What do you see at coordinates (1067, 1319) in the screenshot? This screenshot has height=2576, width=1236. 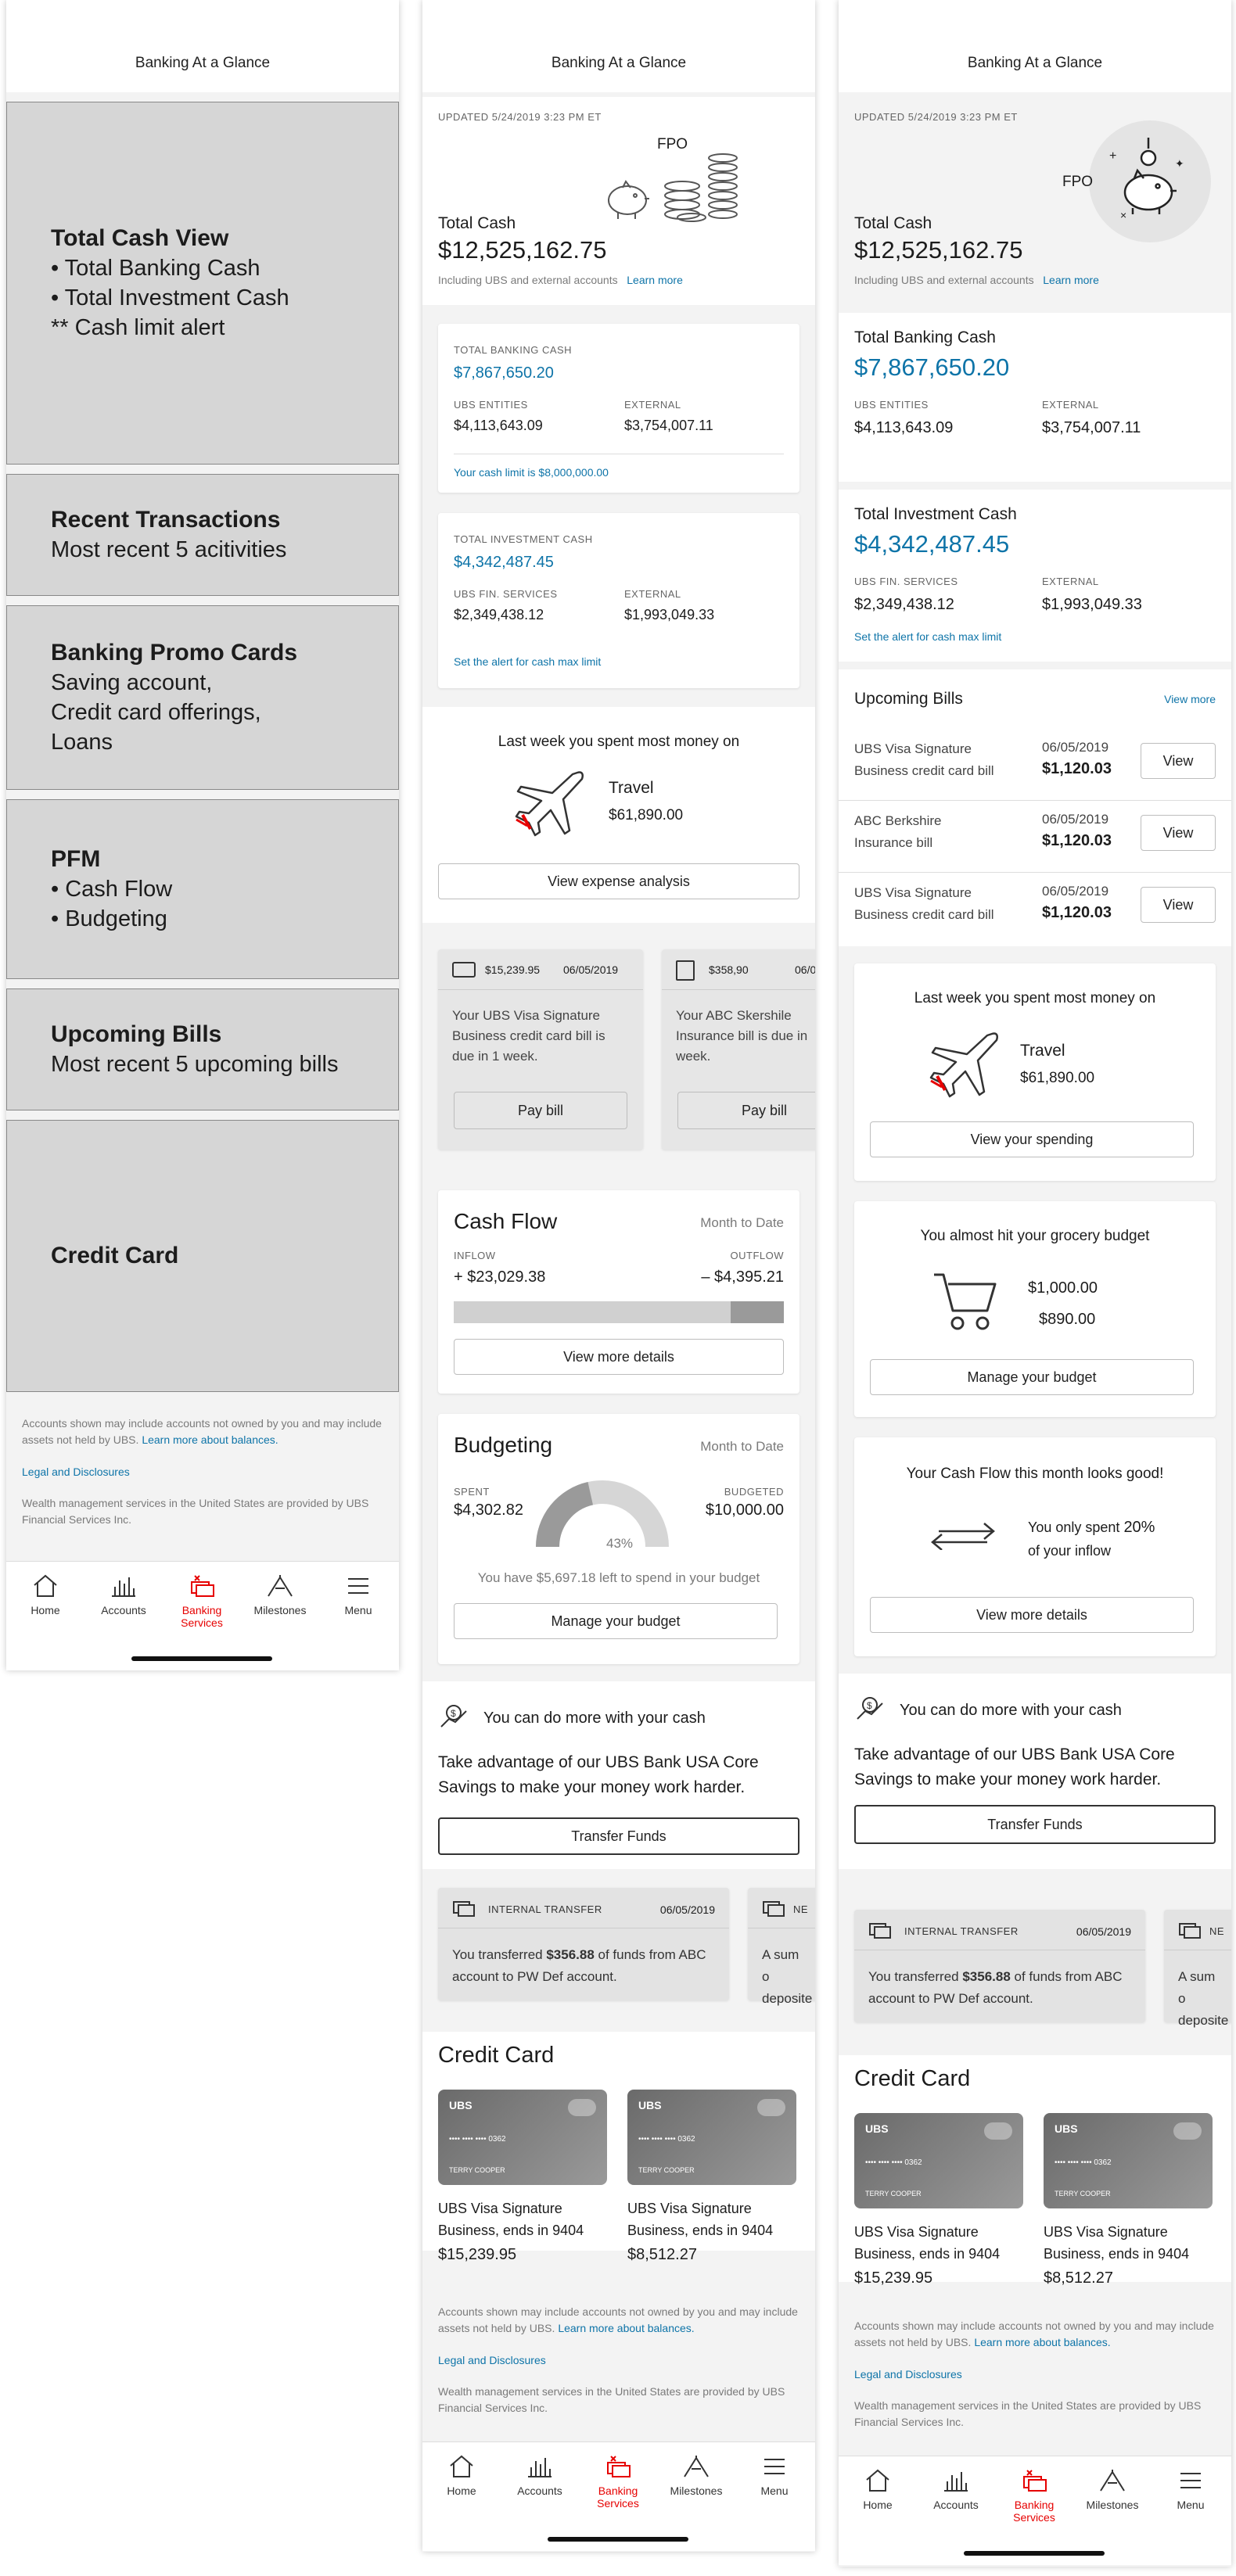 I see `grocery-spent: $890.00` at bounding box center [1067, 1319].